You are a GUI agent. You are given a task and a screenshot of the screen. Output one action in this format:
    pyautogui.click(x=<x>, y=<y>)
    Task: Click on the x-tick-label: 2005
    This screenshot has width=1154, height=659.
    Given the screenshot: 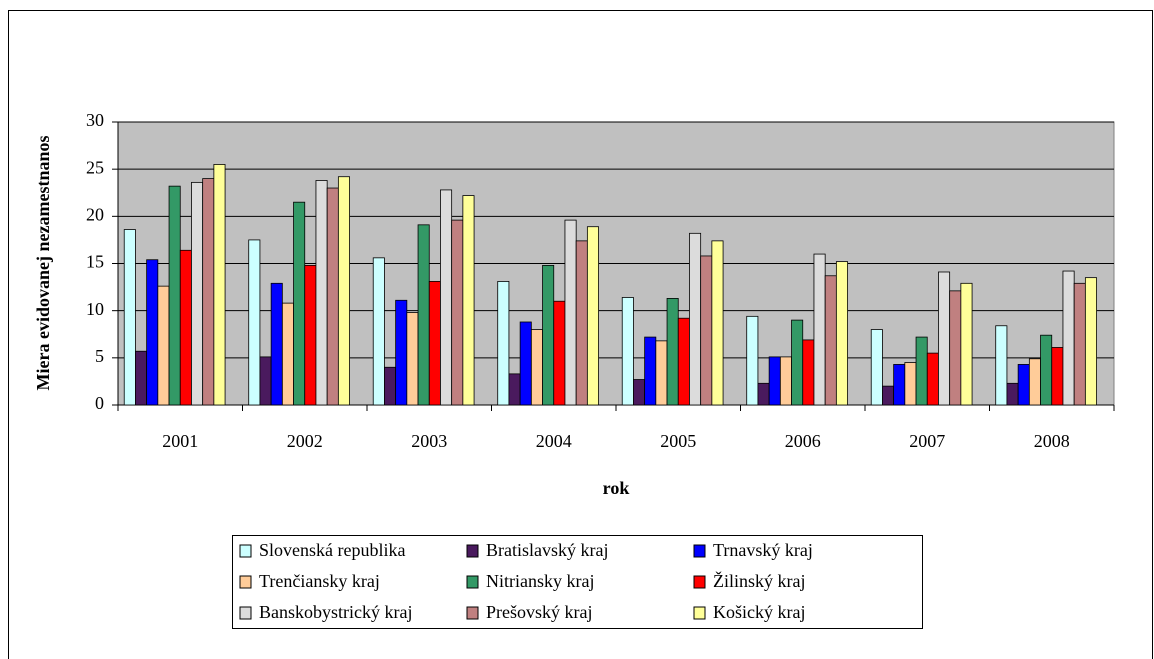 What is the action you would take?
    pyautogui.click(x=678, y=441)
    